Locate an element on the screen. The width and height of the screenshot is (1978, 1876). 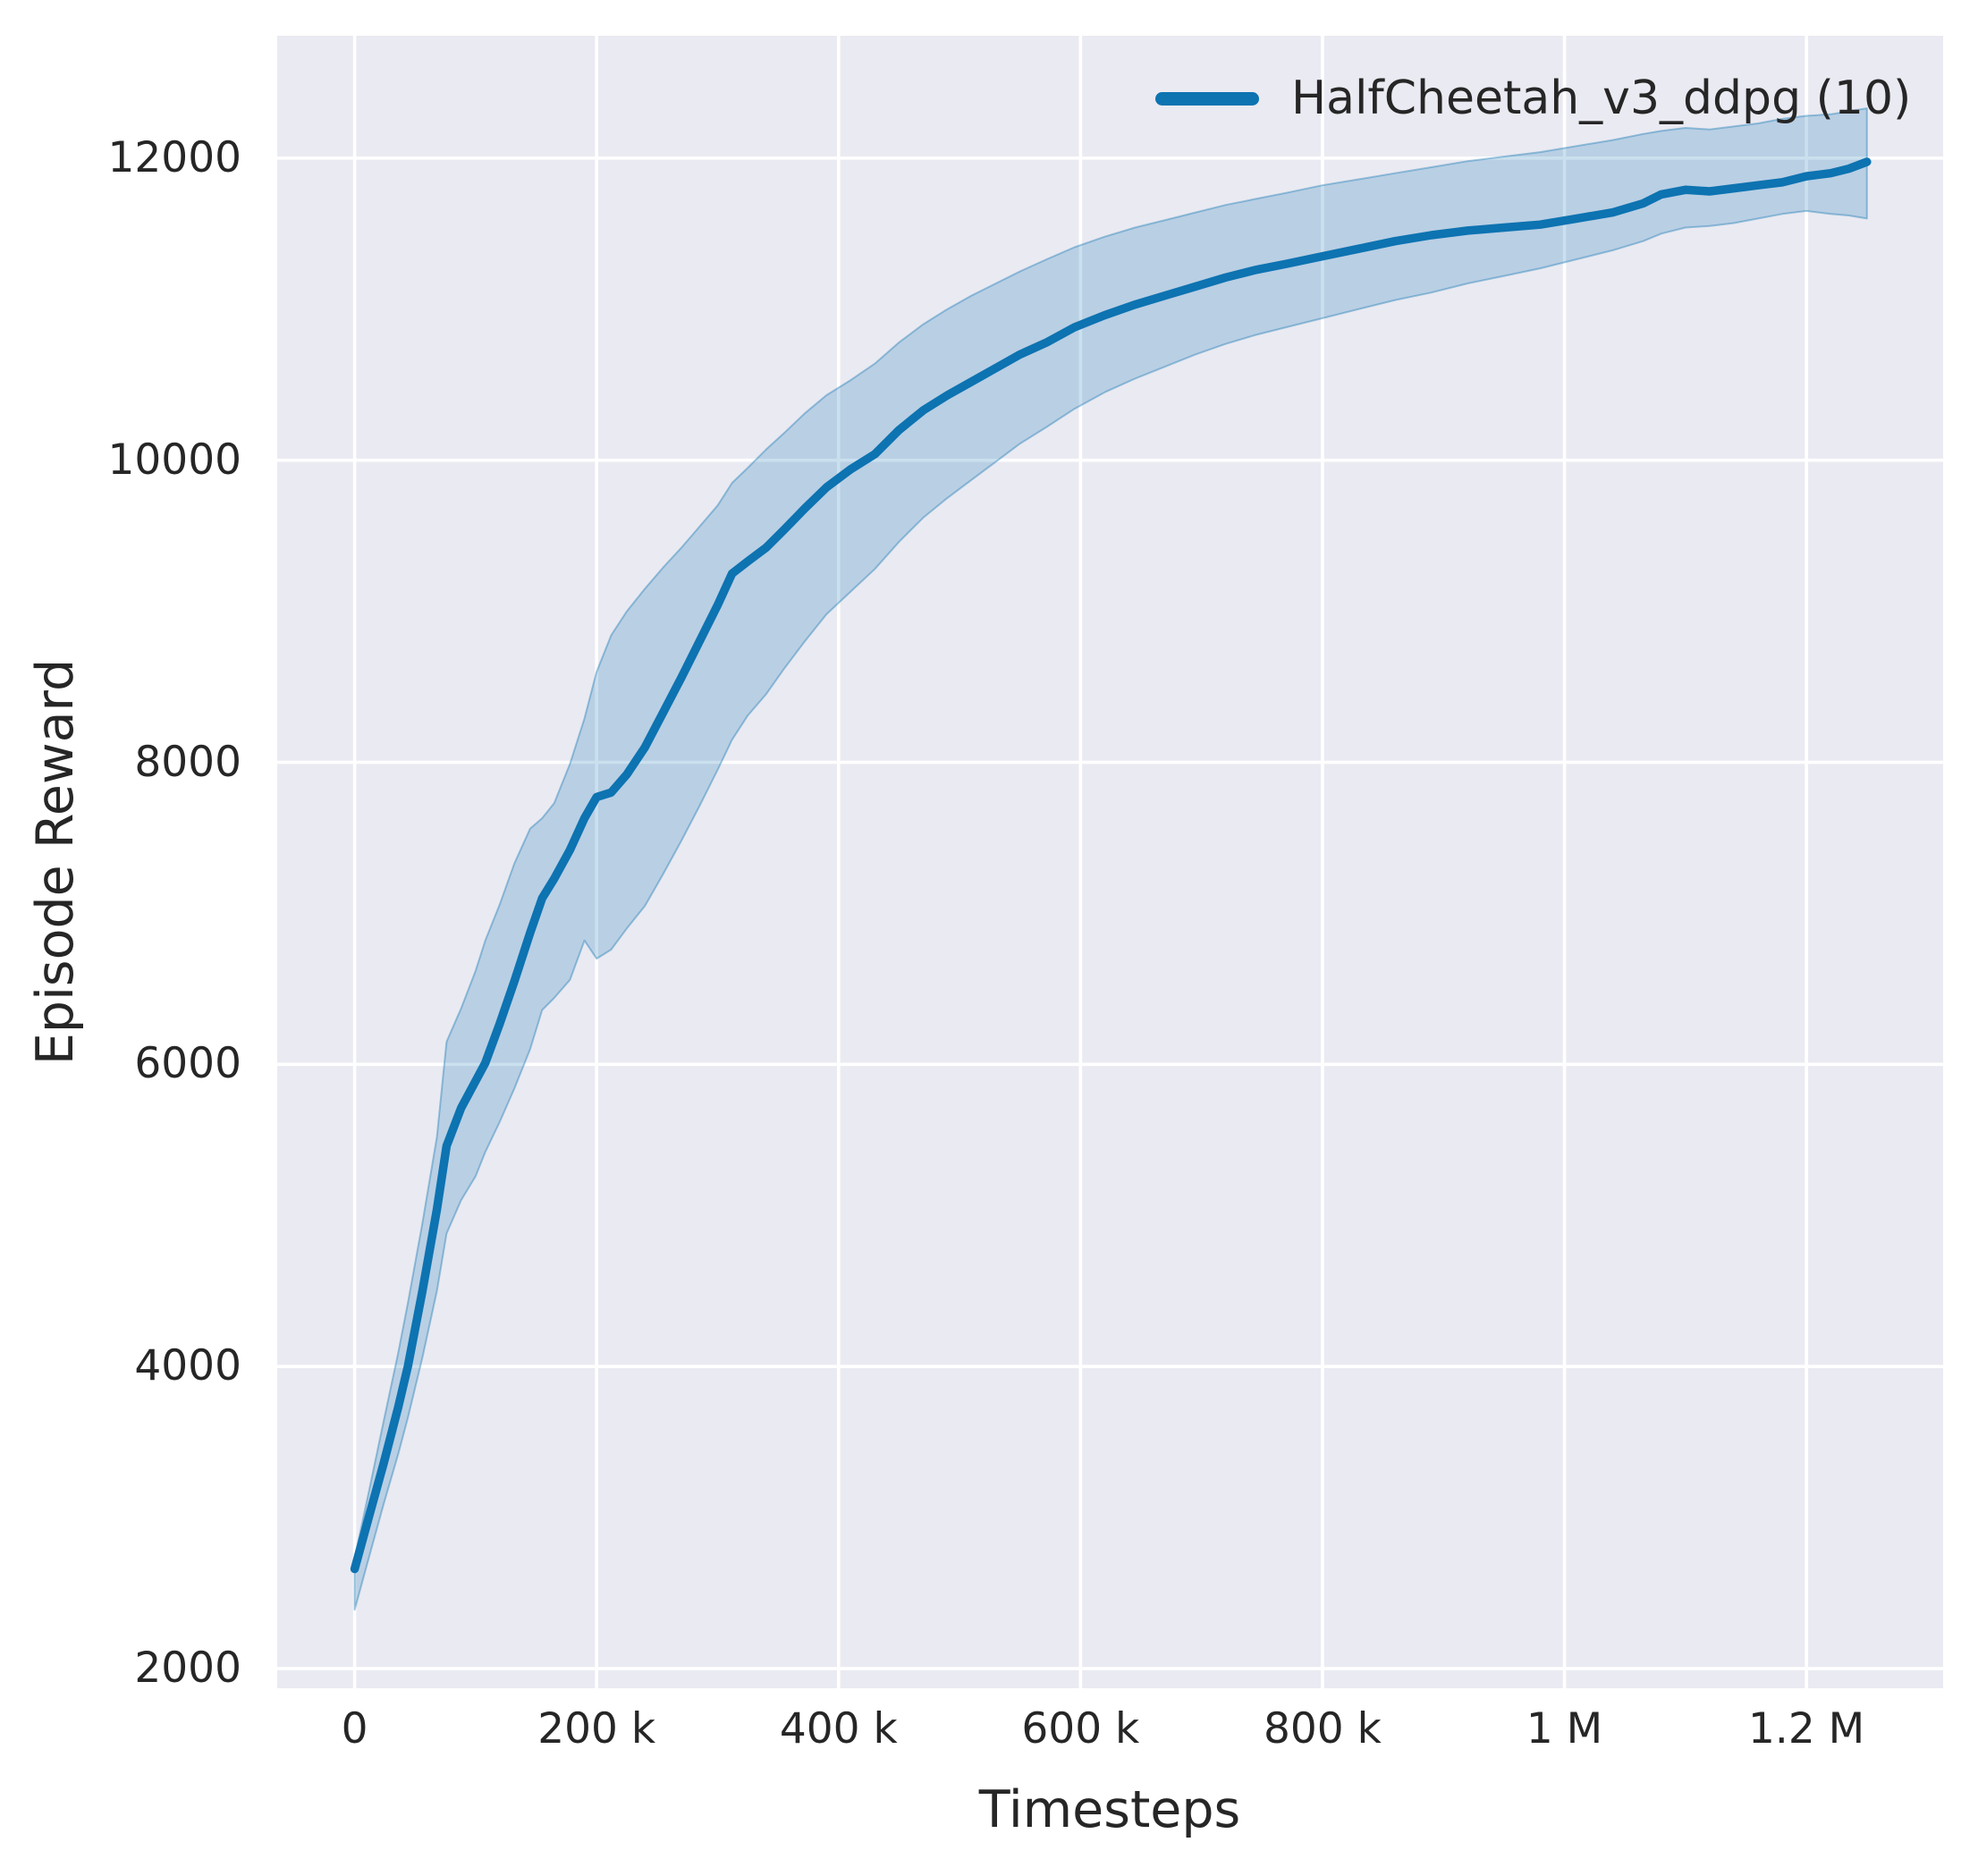
legend: HalfCheetah_v3_ddpg (10) is located at coordinates (1533, 99).